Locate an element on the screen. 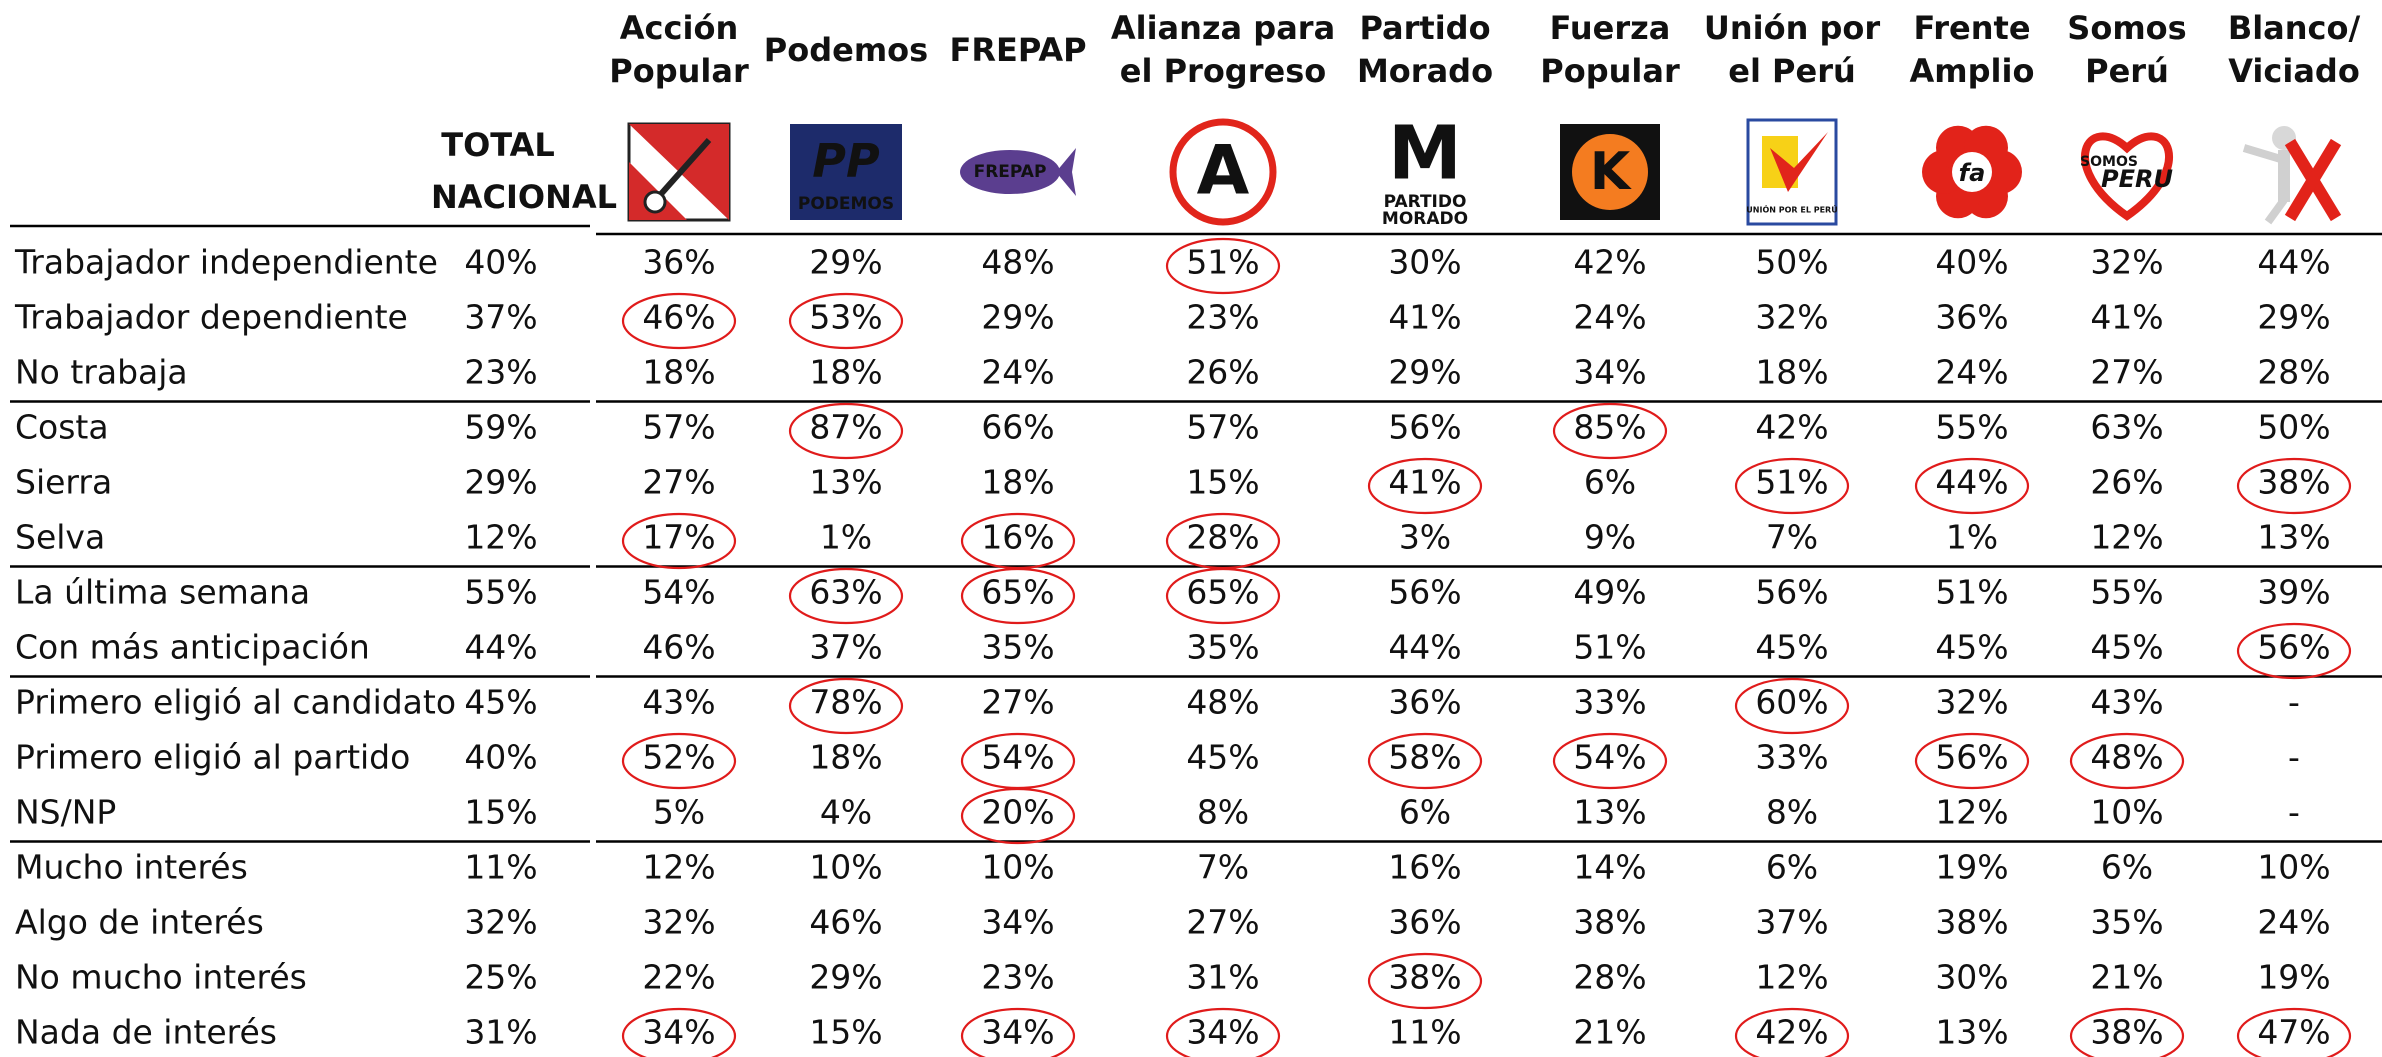 The height and width of the screenshot is (1057, 2382). column-header: FREPAP is located at coordinates (1017, 50).